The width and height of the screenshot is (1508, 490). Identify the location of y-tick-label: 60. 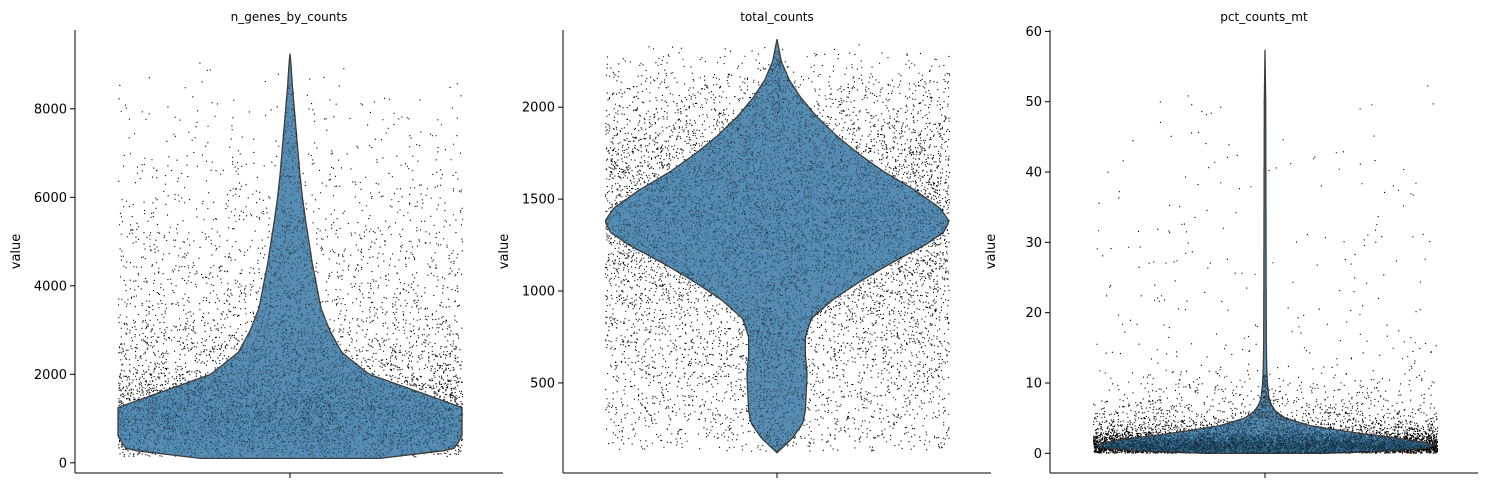
(1033, 32).